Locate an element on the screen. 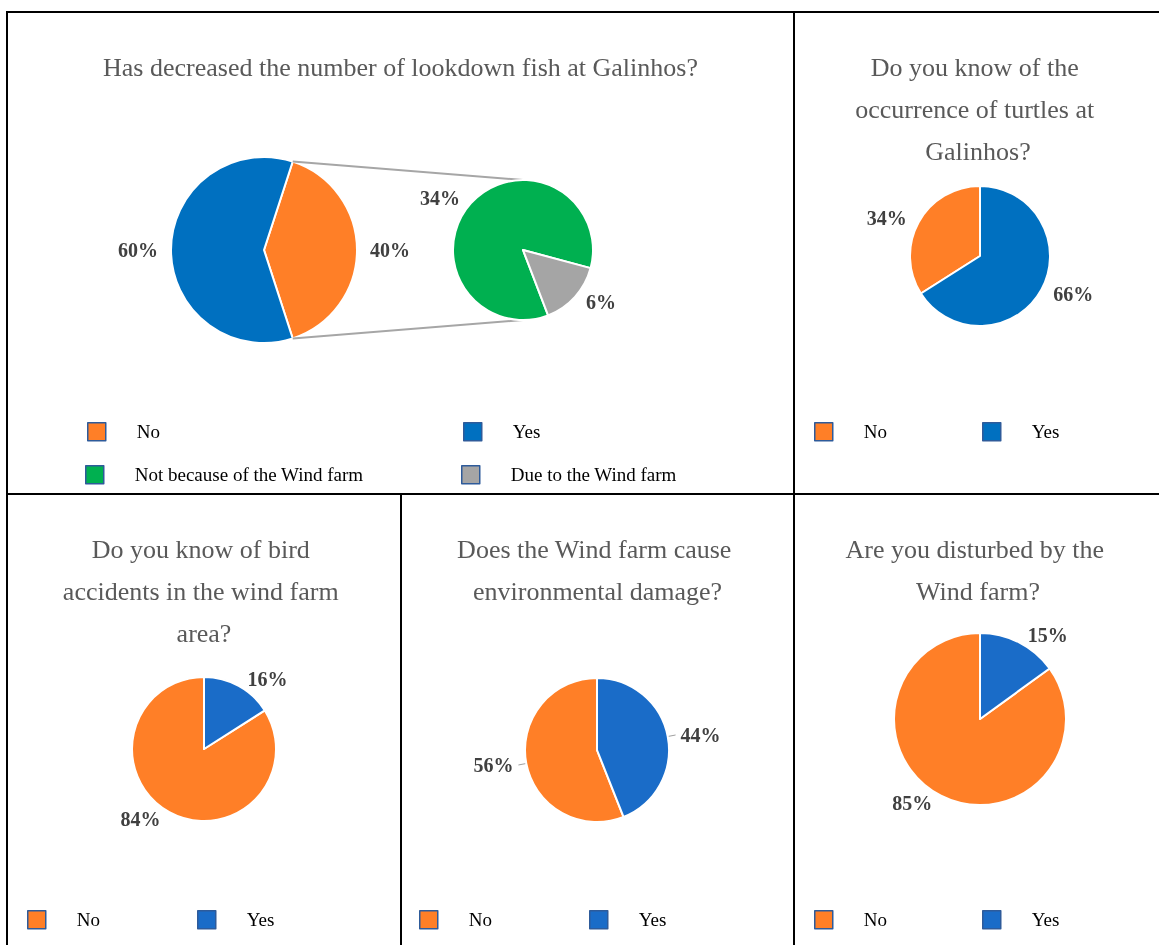  chart-title: Are you disturbed by the Wind farm? is located at coordinates (978, 570).